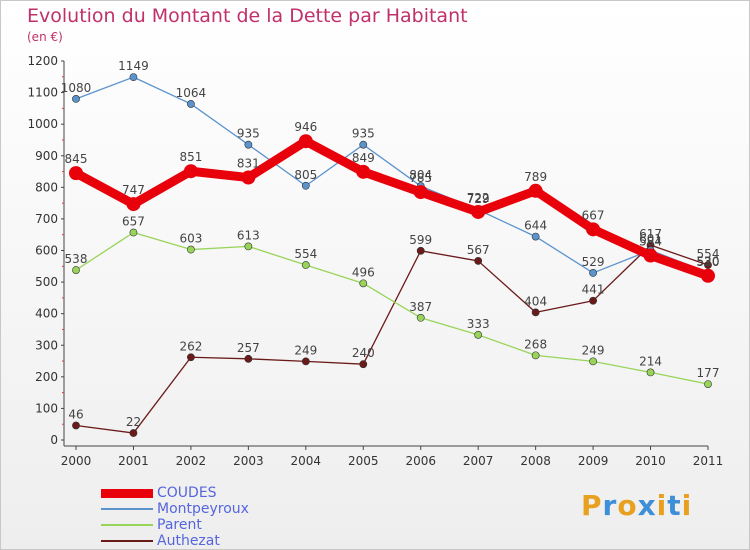 The width and height of the screenshot is (750, 550). What do you see at coordinates (46, 377) in the screenshot?
I see `y-tick-label: 200` at bounding box center [46, 377].